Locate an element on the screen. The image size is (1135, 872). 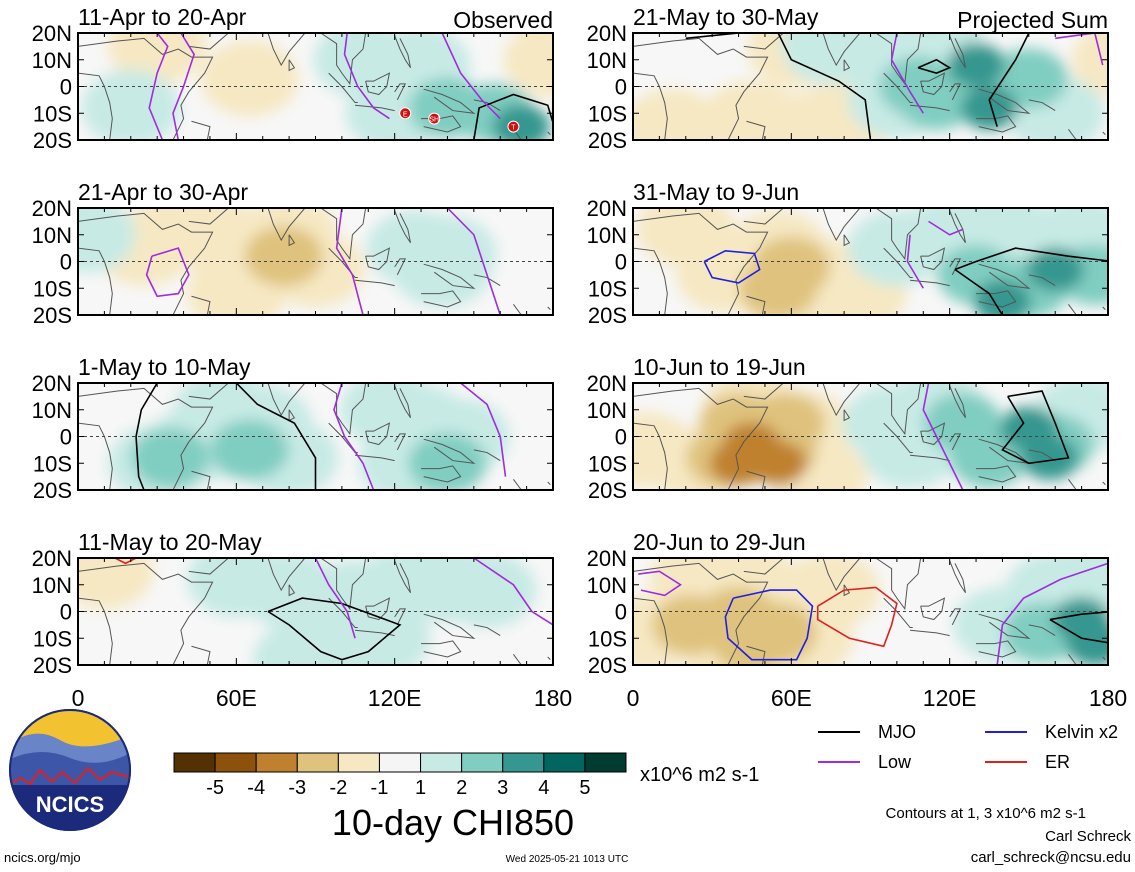
storm-marker-label: SH is located at coordinates (434, 120).